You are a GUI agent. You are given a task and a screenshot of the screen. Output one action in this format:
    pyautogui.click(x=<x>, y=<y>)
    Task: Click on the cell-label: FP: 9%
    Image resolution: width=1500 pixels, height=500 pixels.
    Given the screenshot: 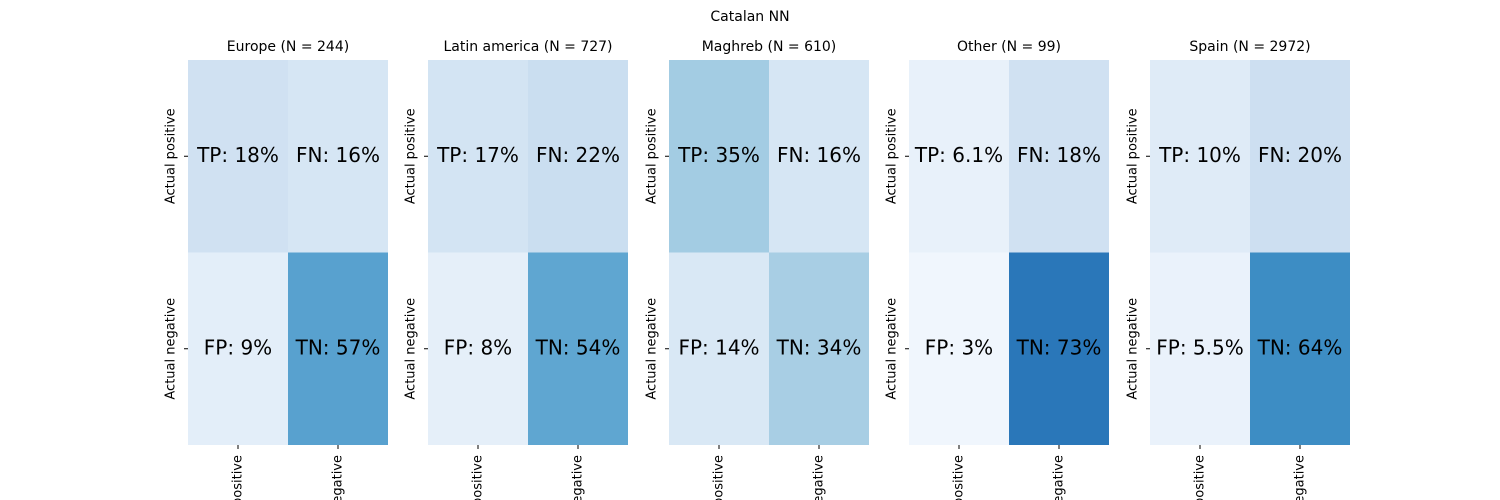 What is the action you would take?
    pyautogui.click(x=238, y=347)
    